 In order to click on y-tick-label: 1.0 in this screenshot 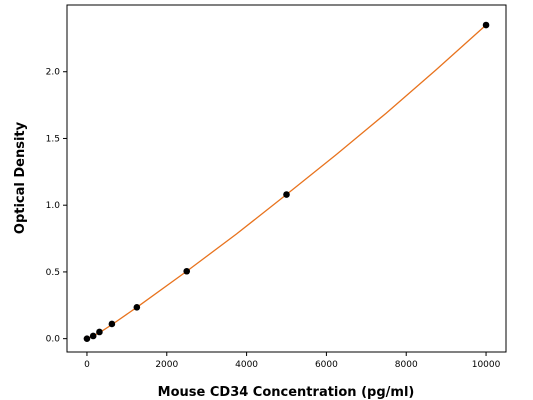, I will do `click(53, 206)`.